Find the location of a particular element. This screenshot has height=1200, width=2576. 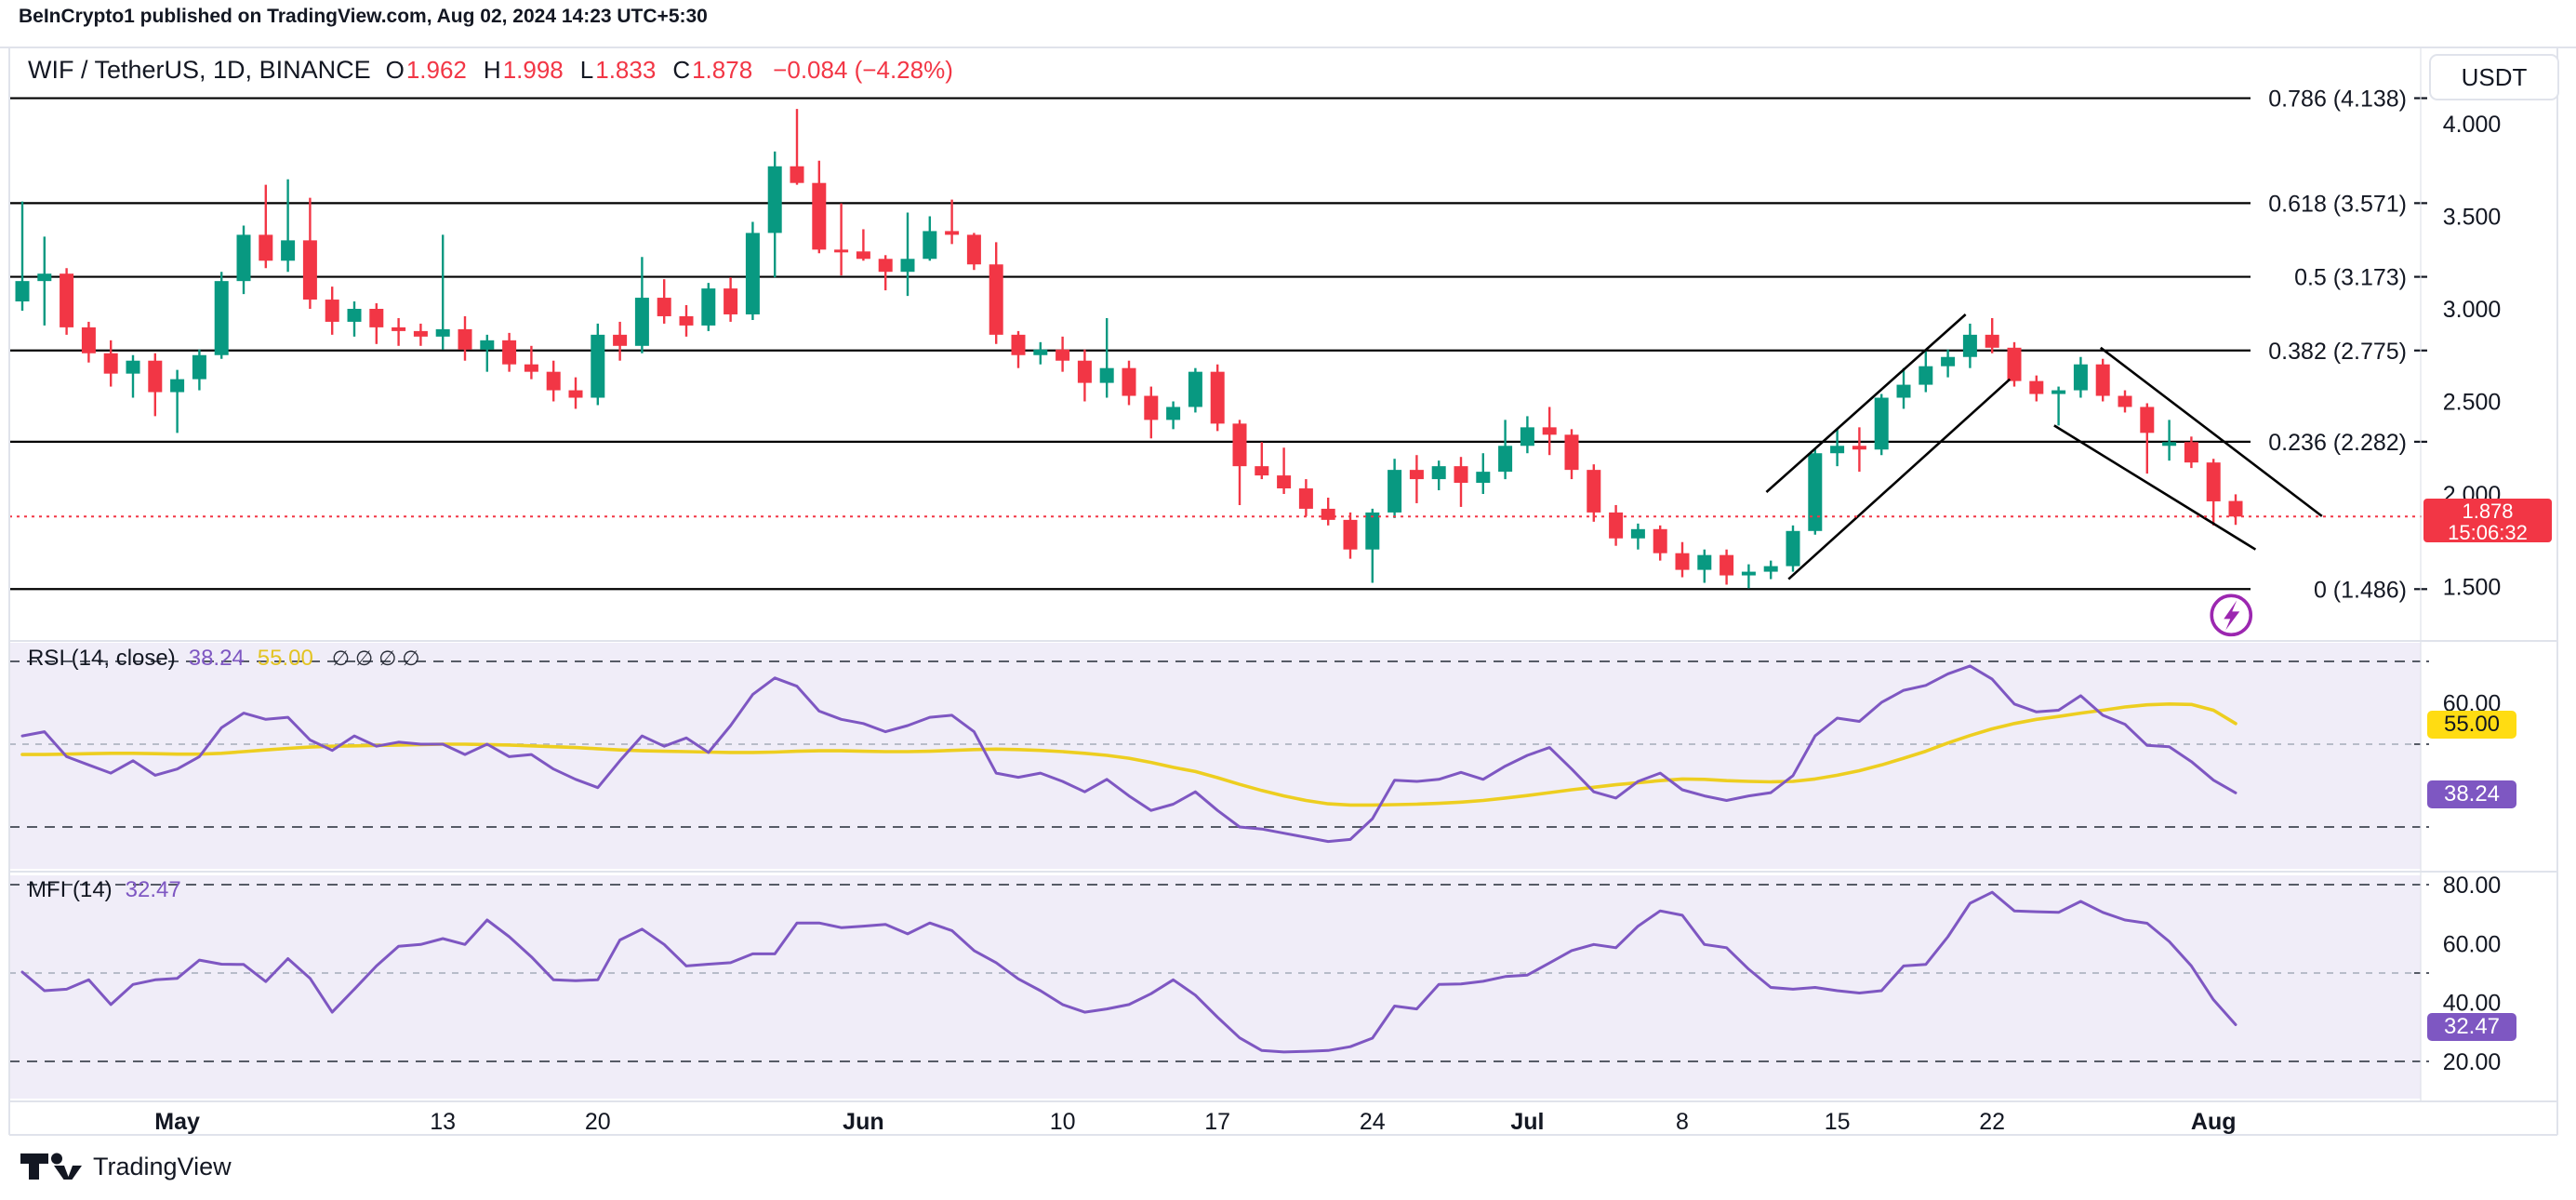

time-axis-label: 20 is located at coordinates (598, 1122).